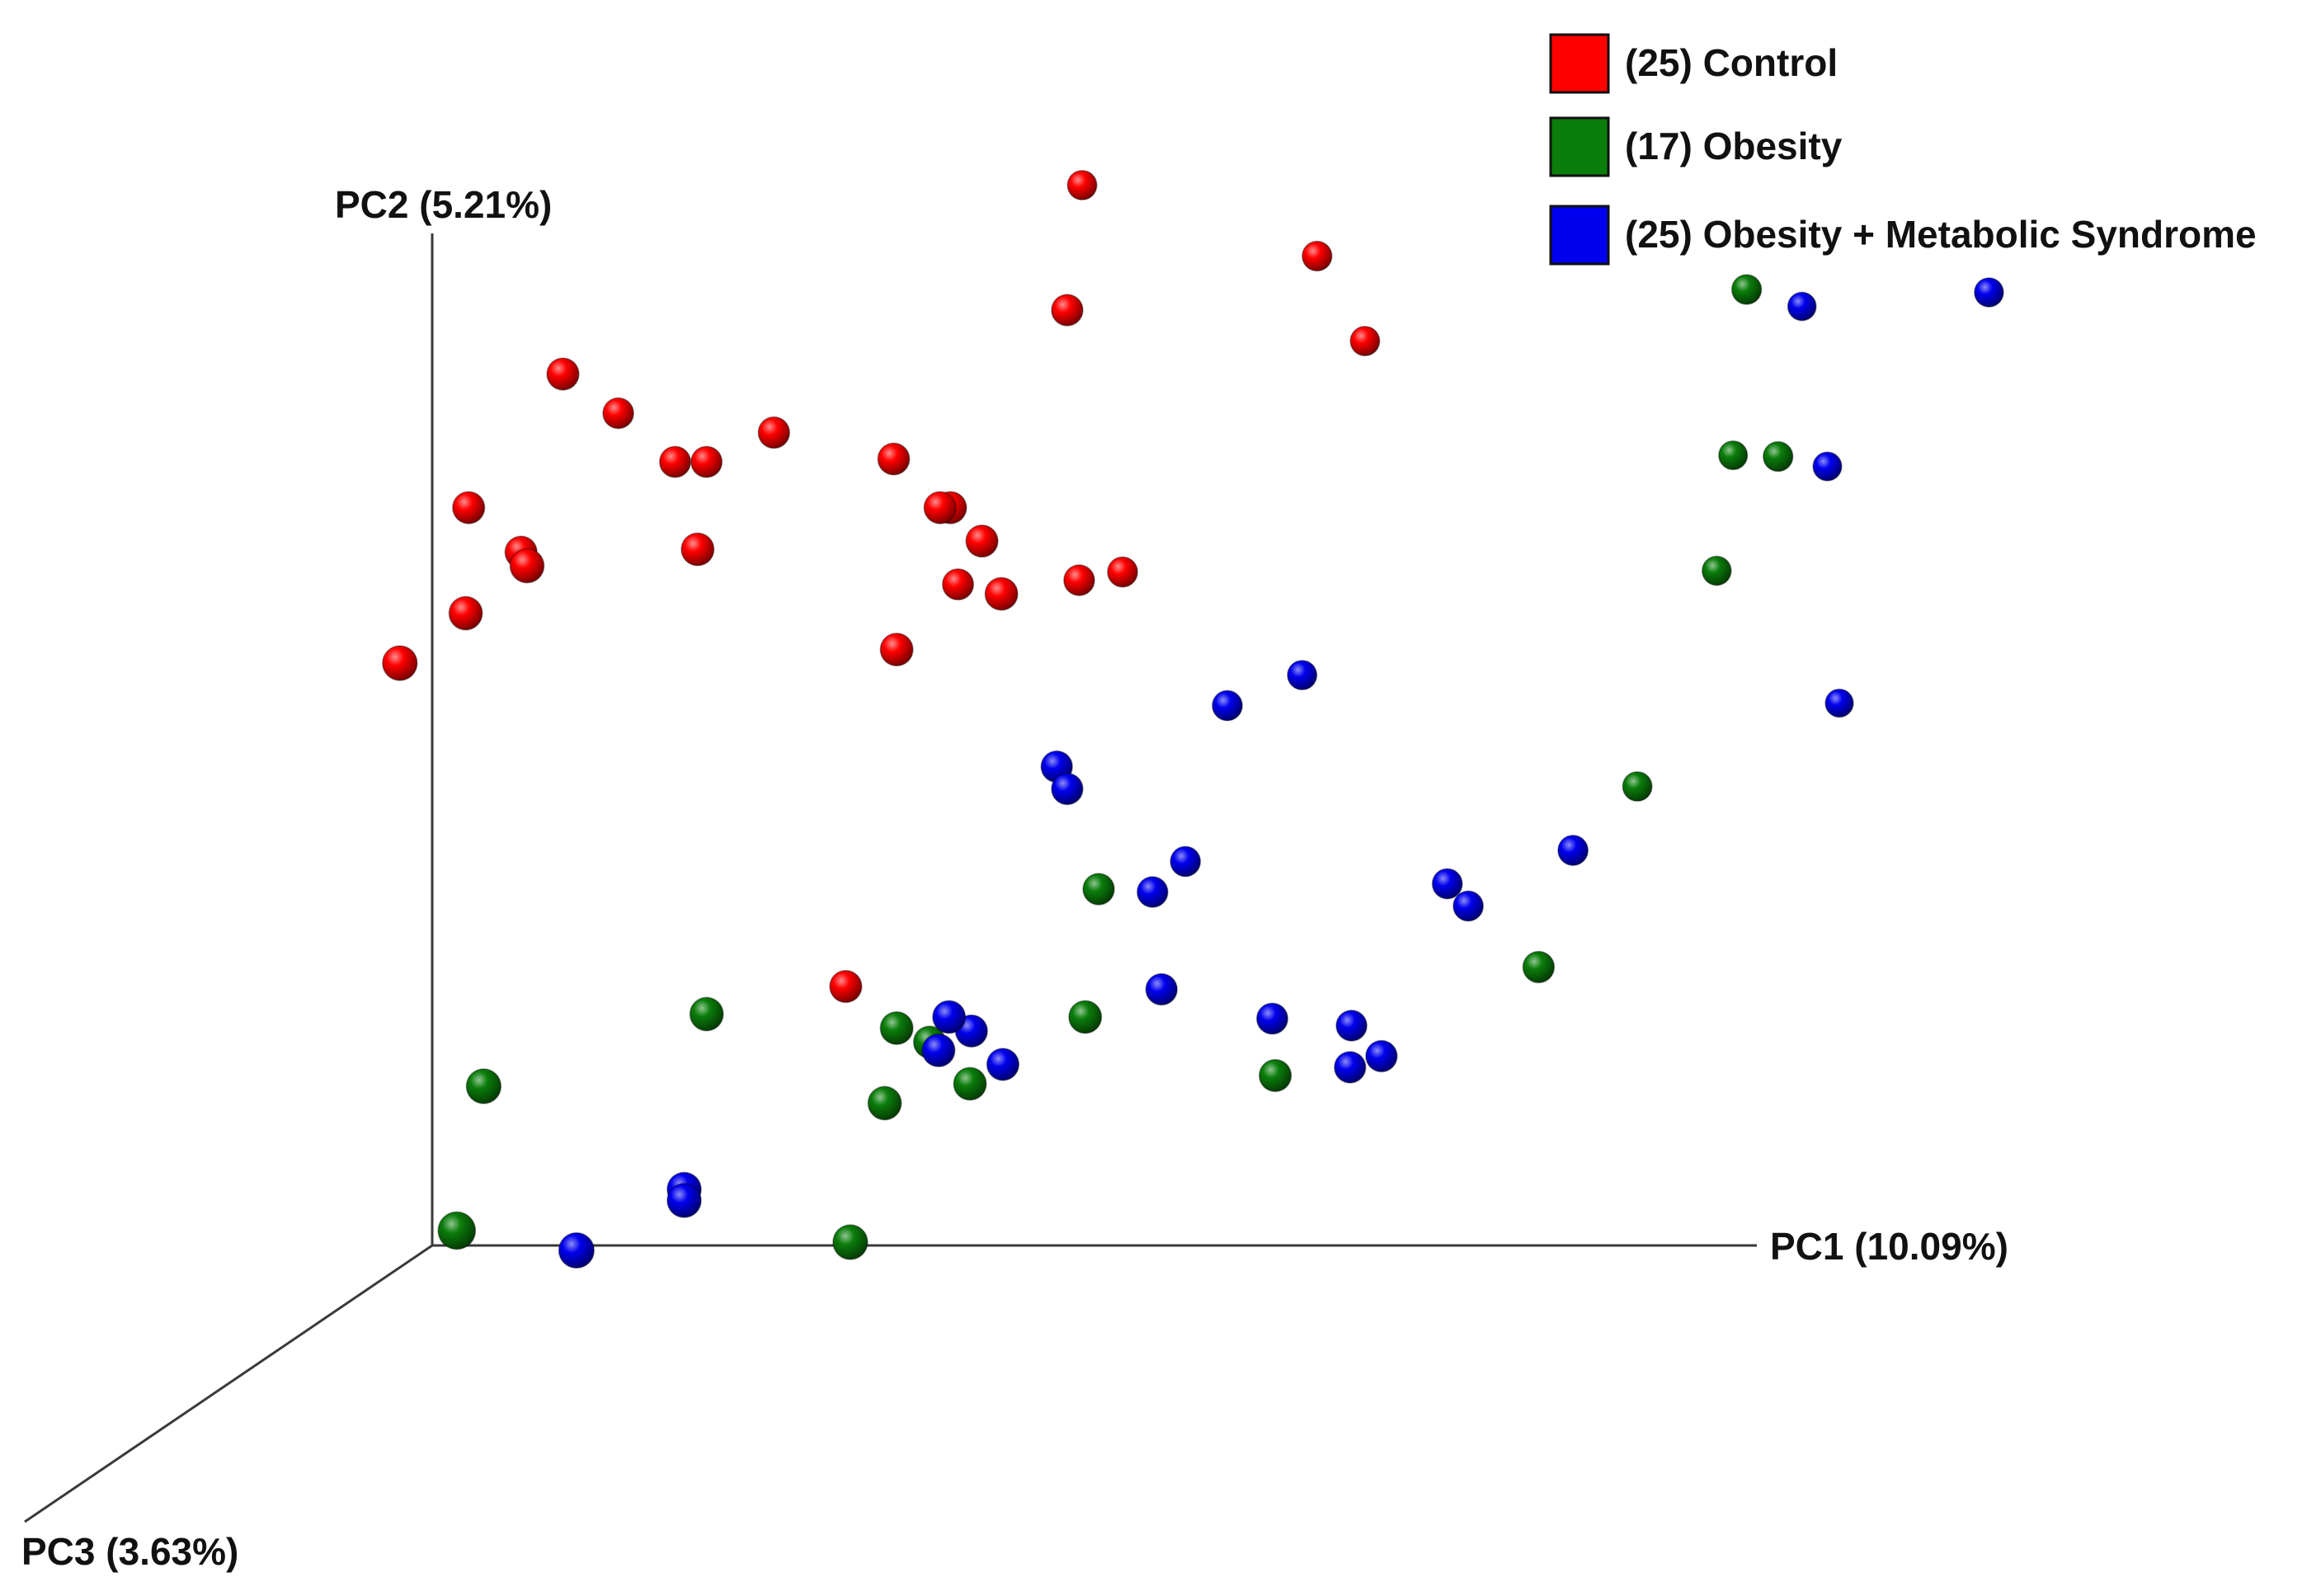 The image size is (2307, 1596). Describe the element at coordinates (1731, 62) in the screenshot. I see `legend-label-control: (25) Control` at that location.